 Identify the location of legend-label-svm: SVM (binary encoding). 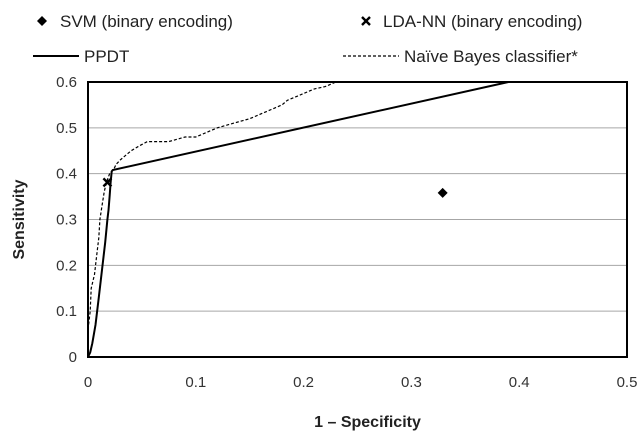
(146, 21).